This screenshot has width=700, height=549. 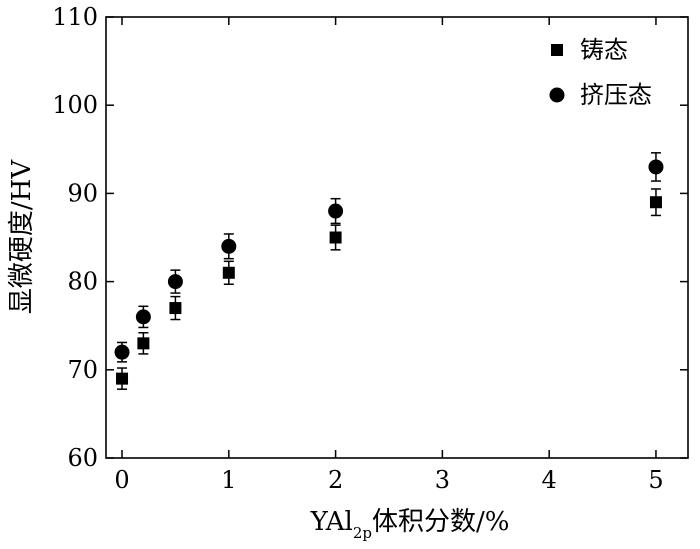 I want to click on y-axis-title: 显微硬度/HV, so click(x=22, y=236).